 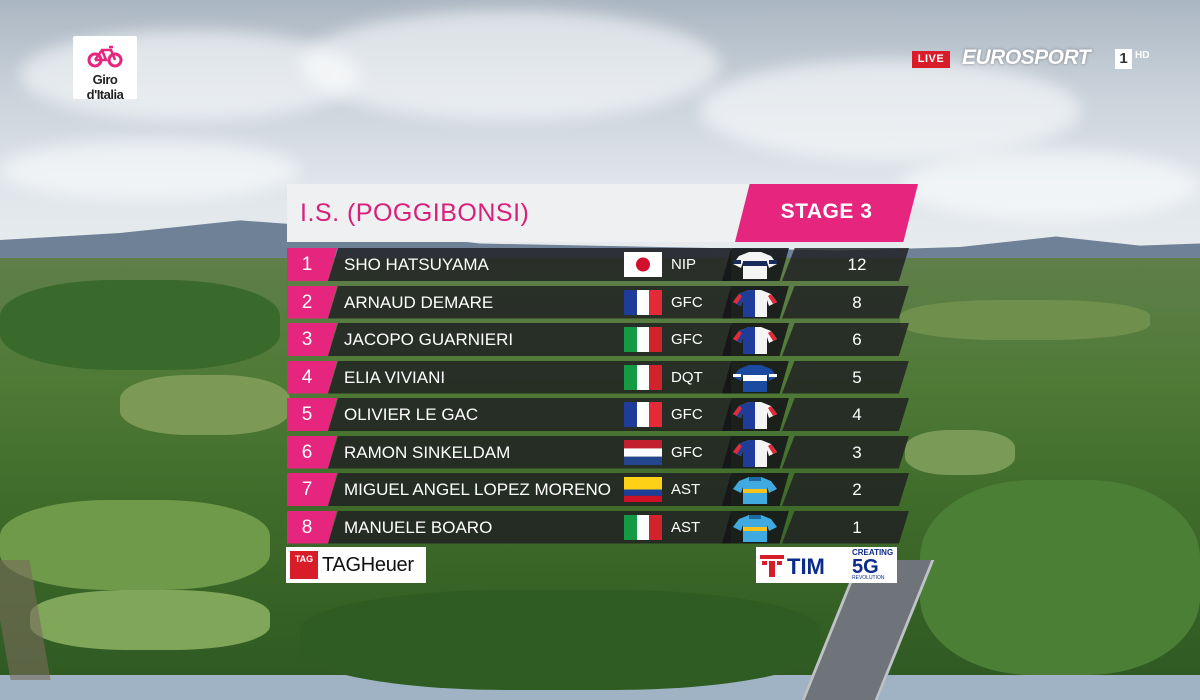 I want to click on result-row: 5 OLIVIER LE GAC GFC 4, so click(x=598, y=414).